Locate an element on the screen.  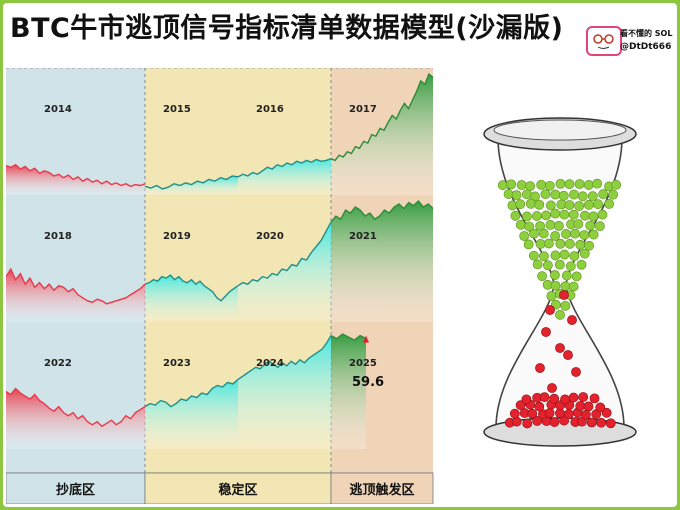
series-line-2019 is located at coordinates (191, 288).